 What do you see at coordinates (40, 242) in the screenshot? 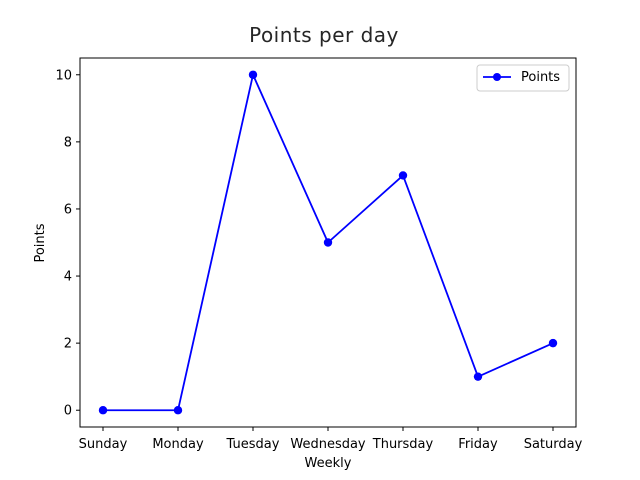
I see `y-axis-label: Points` at bounding box center [40, 242].